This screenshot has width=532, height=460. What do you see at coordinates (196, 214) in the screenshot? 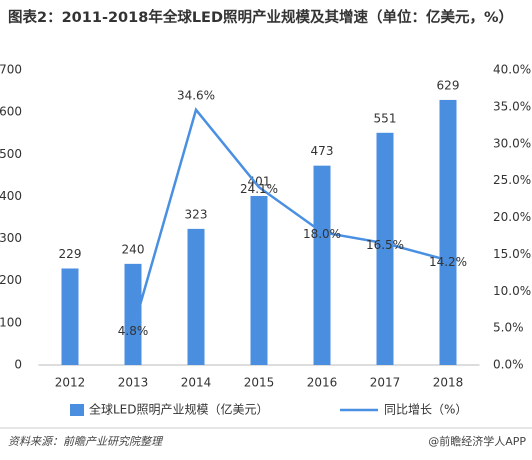
I see `bar-label: 323` at bounding box center [196, 214].